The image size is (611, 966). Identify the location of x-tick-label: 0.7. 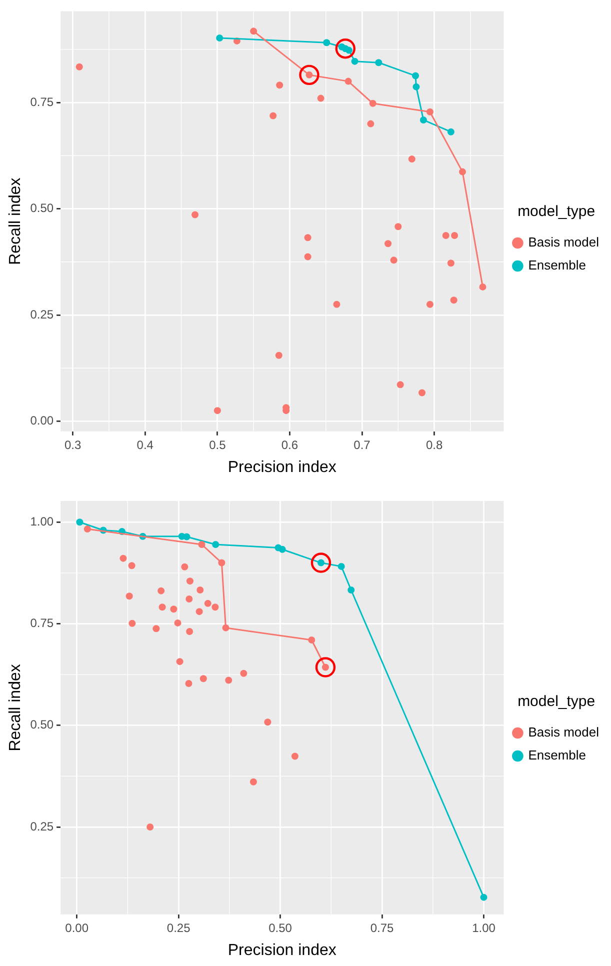
(362, 445).